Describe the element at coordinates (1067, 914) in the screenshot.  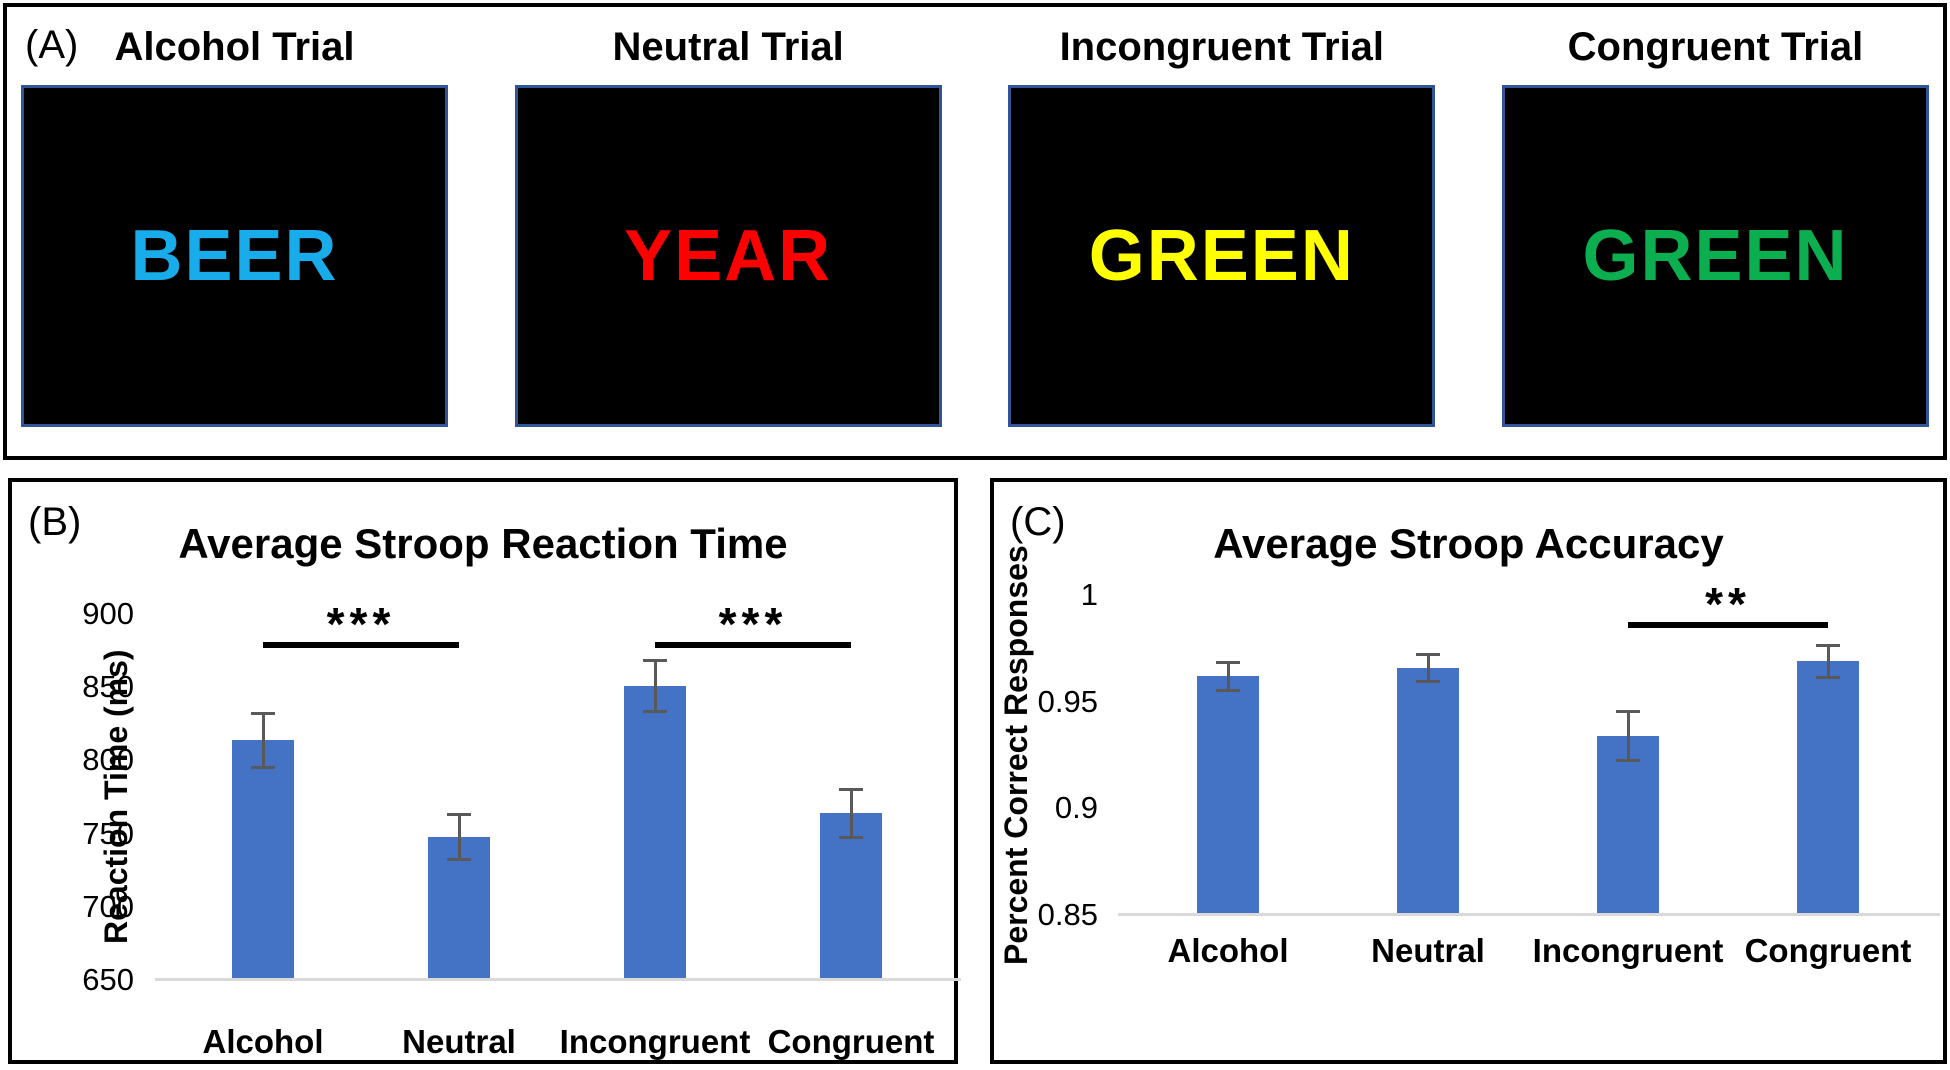
I see `y-tick-label: 0.85` at that location.